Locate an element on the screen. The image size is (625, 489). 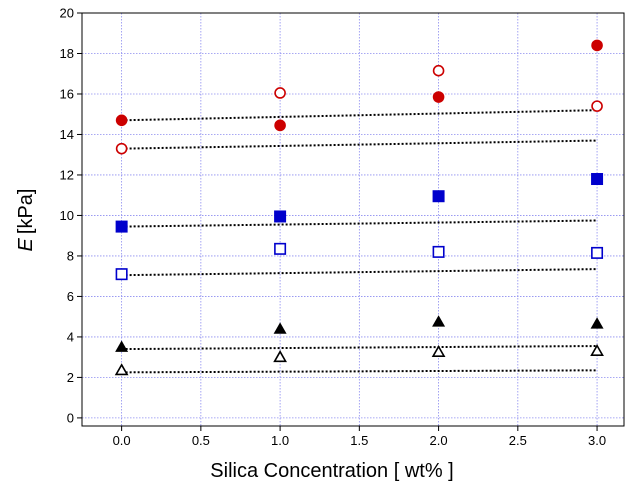
y-tick-label: 20 is located at coordinates (67, 13).